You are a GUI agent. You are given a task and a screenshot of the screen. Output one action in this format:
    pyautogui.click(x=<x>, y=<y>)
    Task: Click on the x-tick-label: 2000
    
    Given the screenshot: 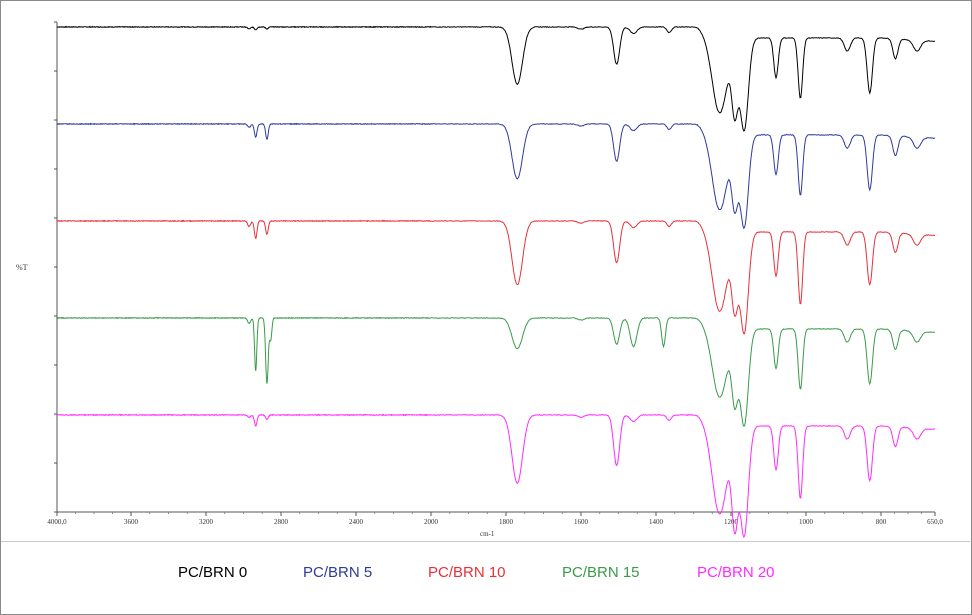 What is the action you would take?
    pyautogui.click(x=431, y=522)
    